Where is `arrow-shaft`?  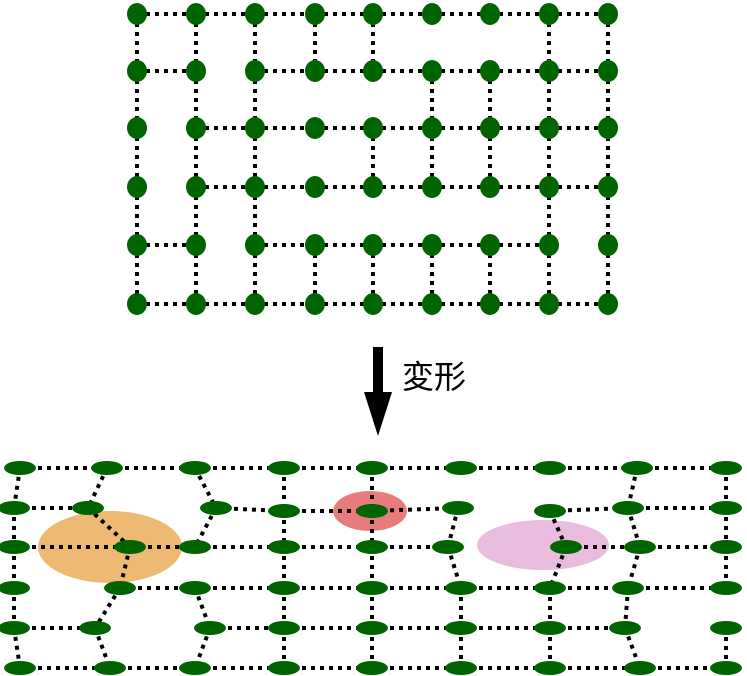 arrow-shaft is located at coordinates (378, 372).